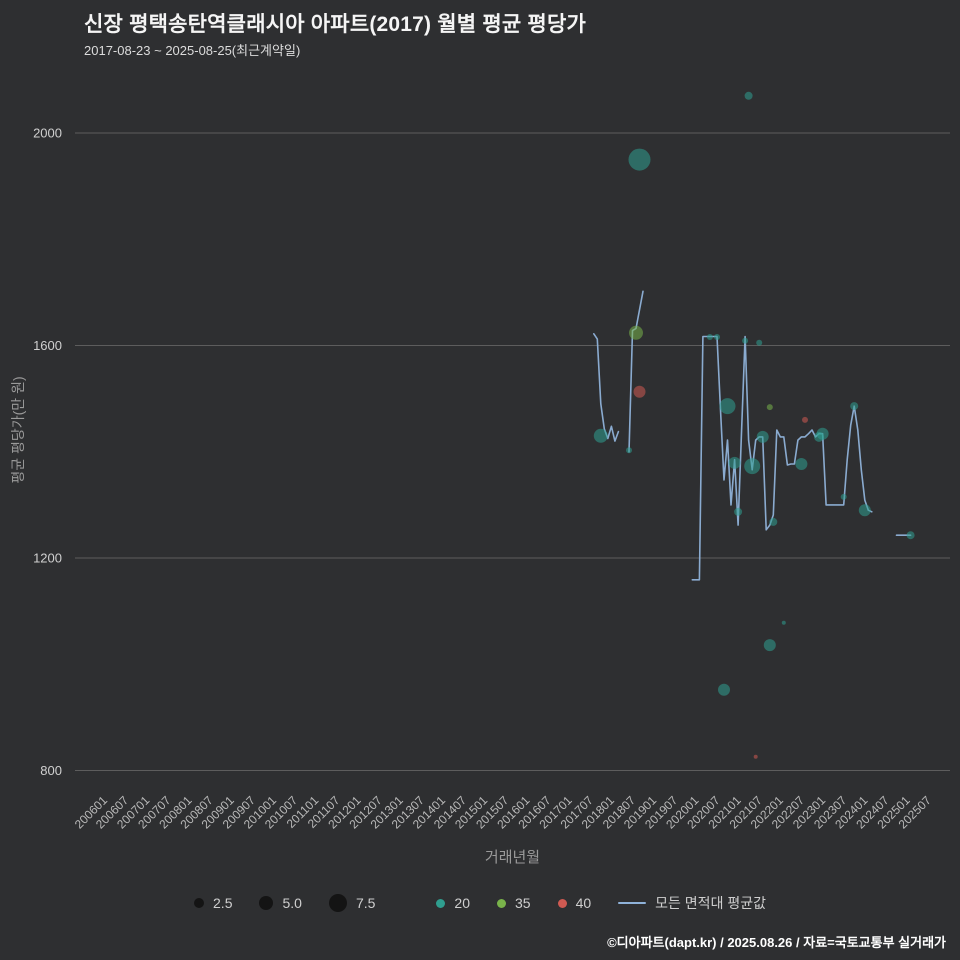 The height and width of the screenshot is (960, 960). What do you see at coordinates (352, 903) in the screenshot?
I see `legend-size-large: 7.5` at bounding box center [352, 903].